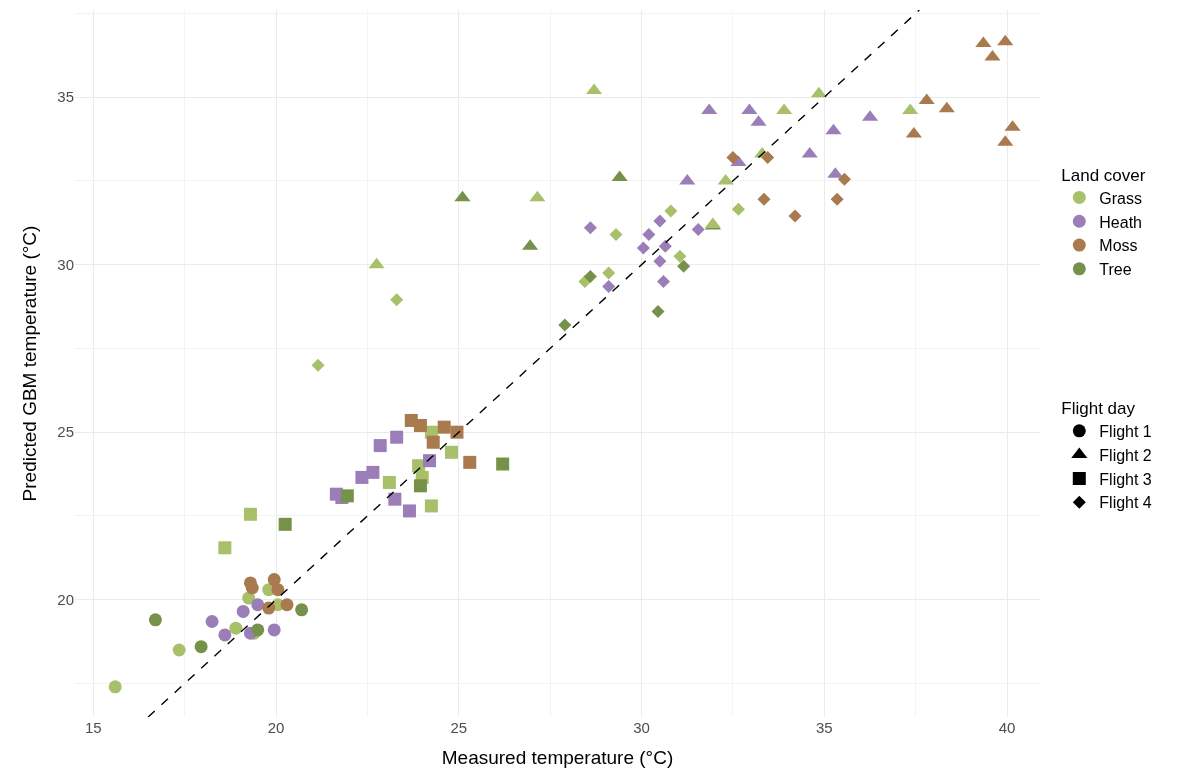 This screenshot has height=773, width=1201. I want to click on x-tick-label: 15, so click(93, 727).